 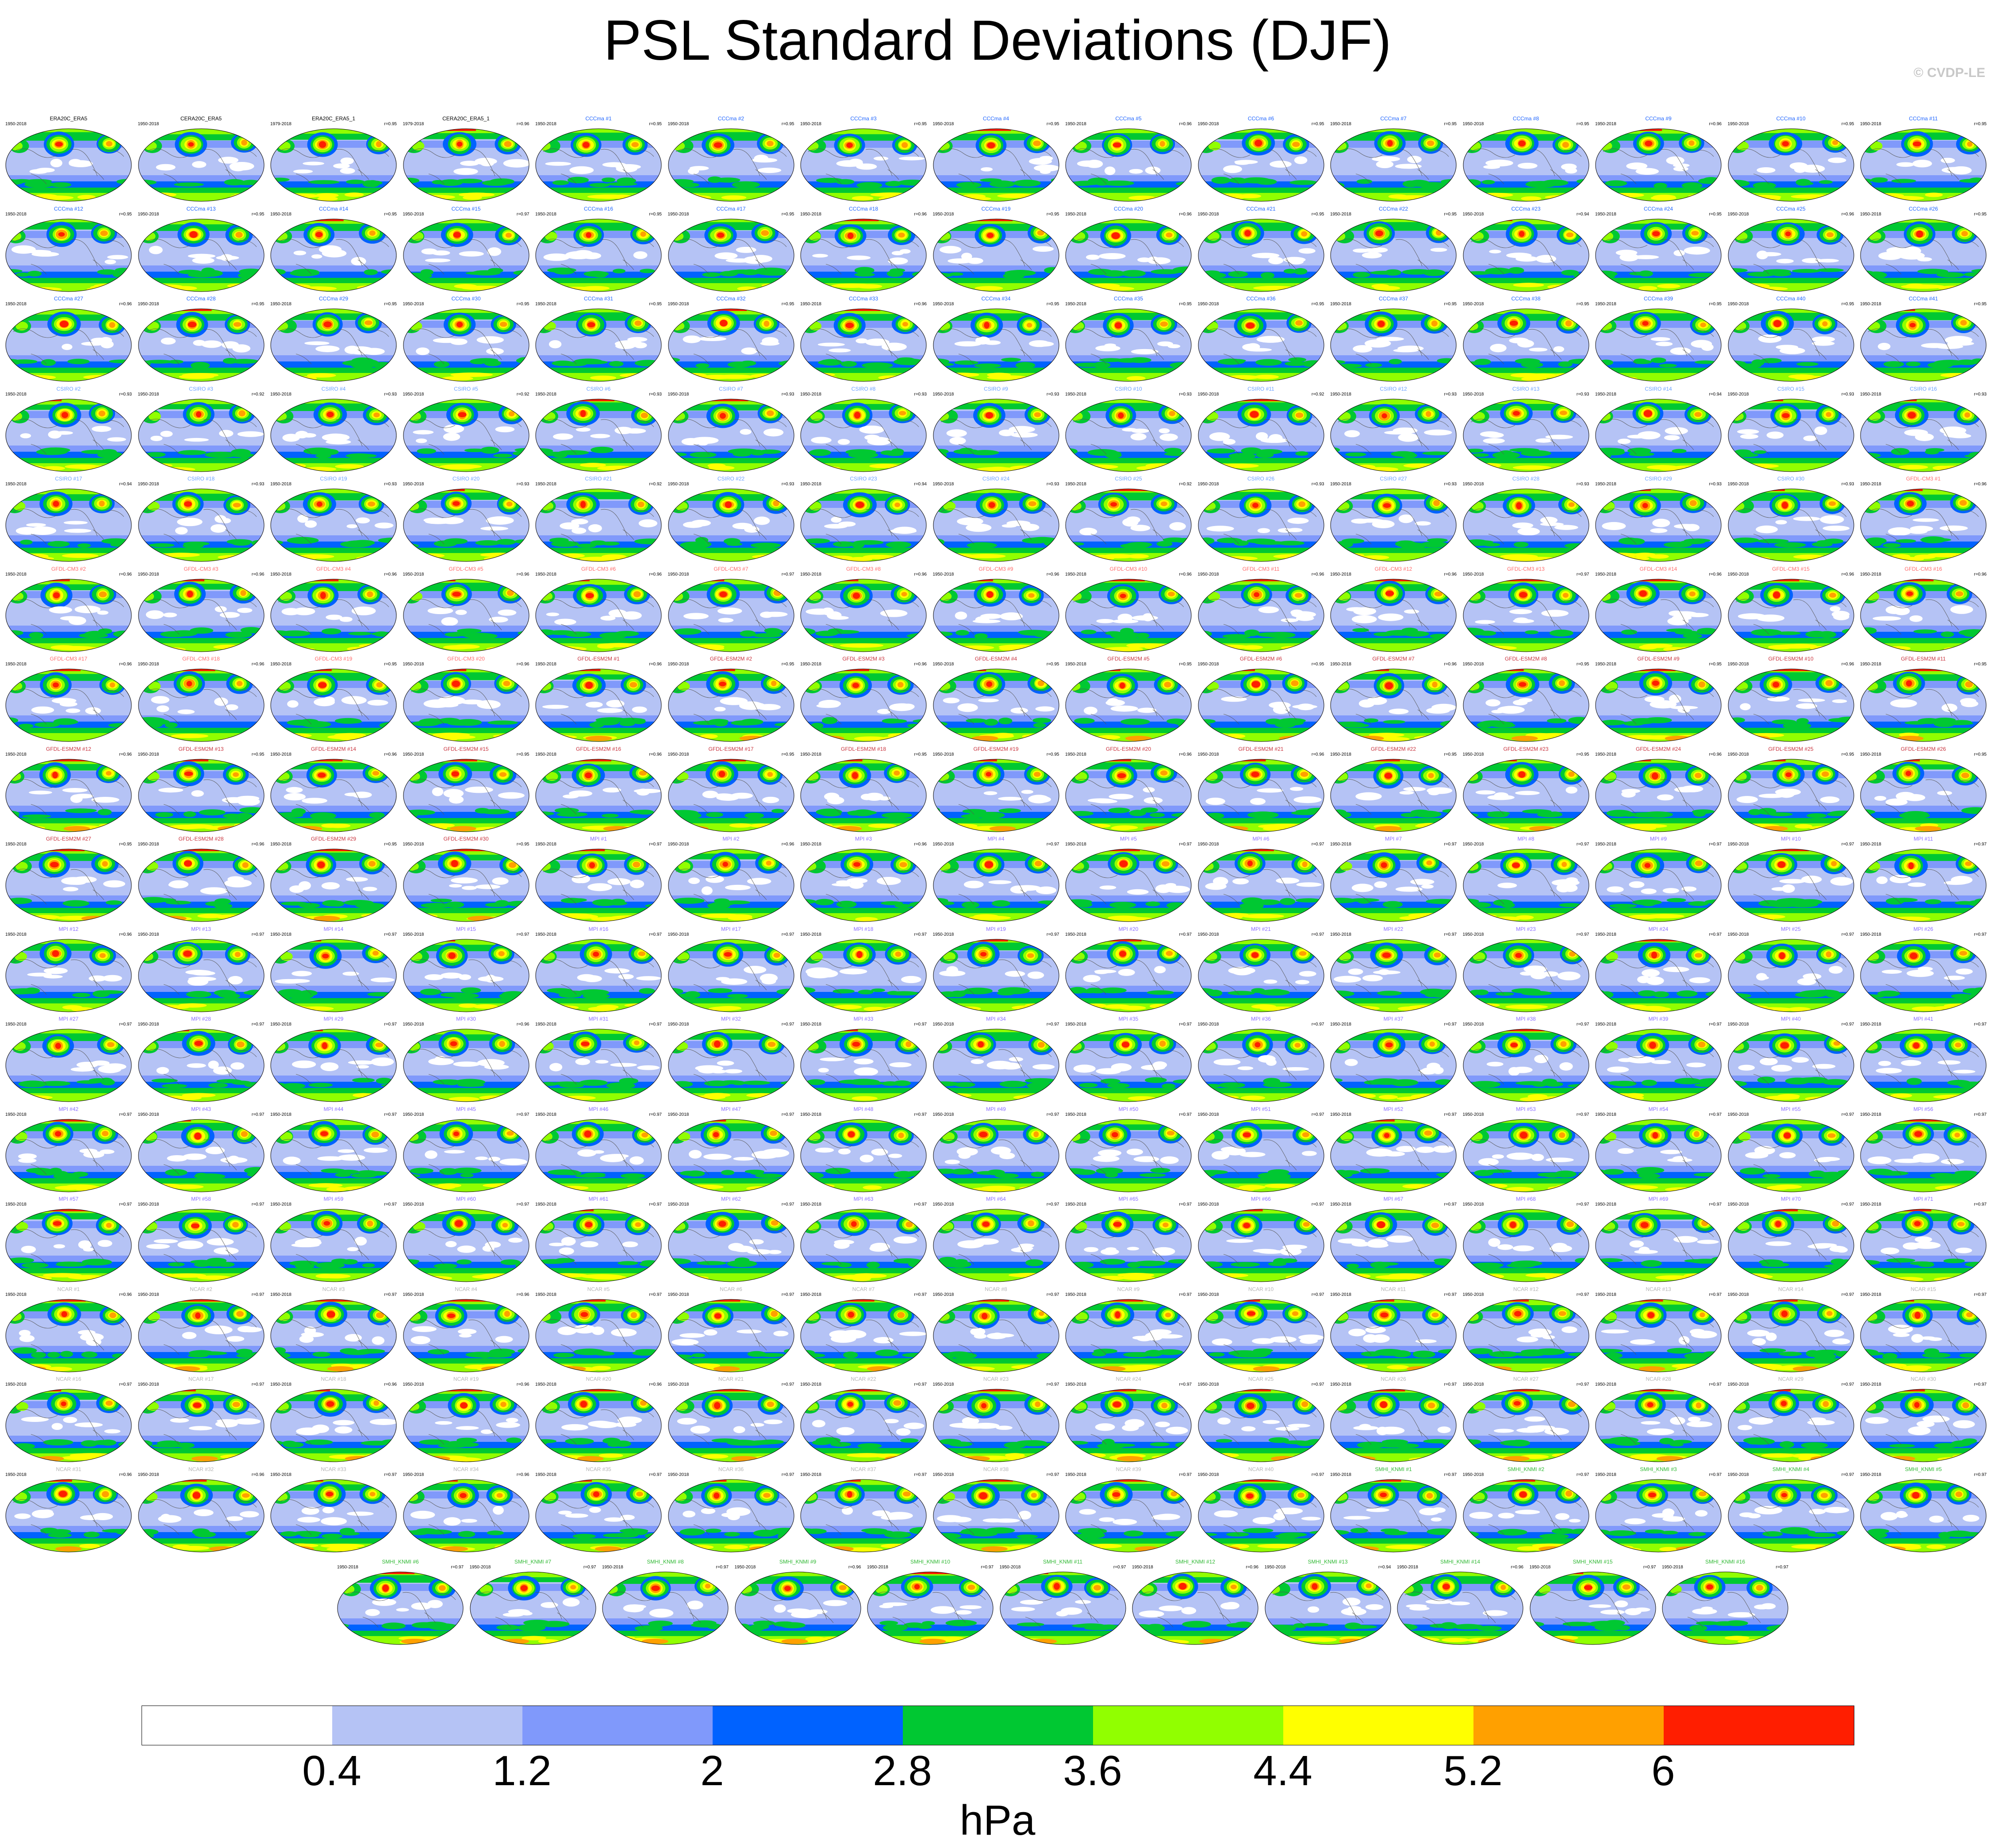 I want to click on map-panel: MPI #63 1950-2018 r=0.97, so click(x=863, y=1239).